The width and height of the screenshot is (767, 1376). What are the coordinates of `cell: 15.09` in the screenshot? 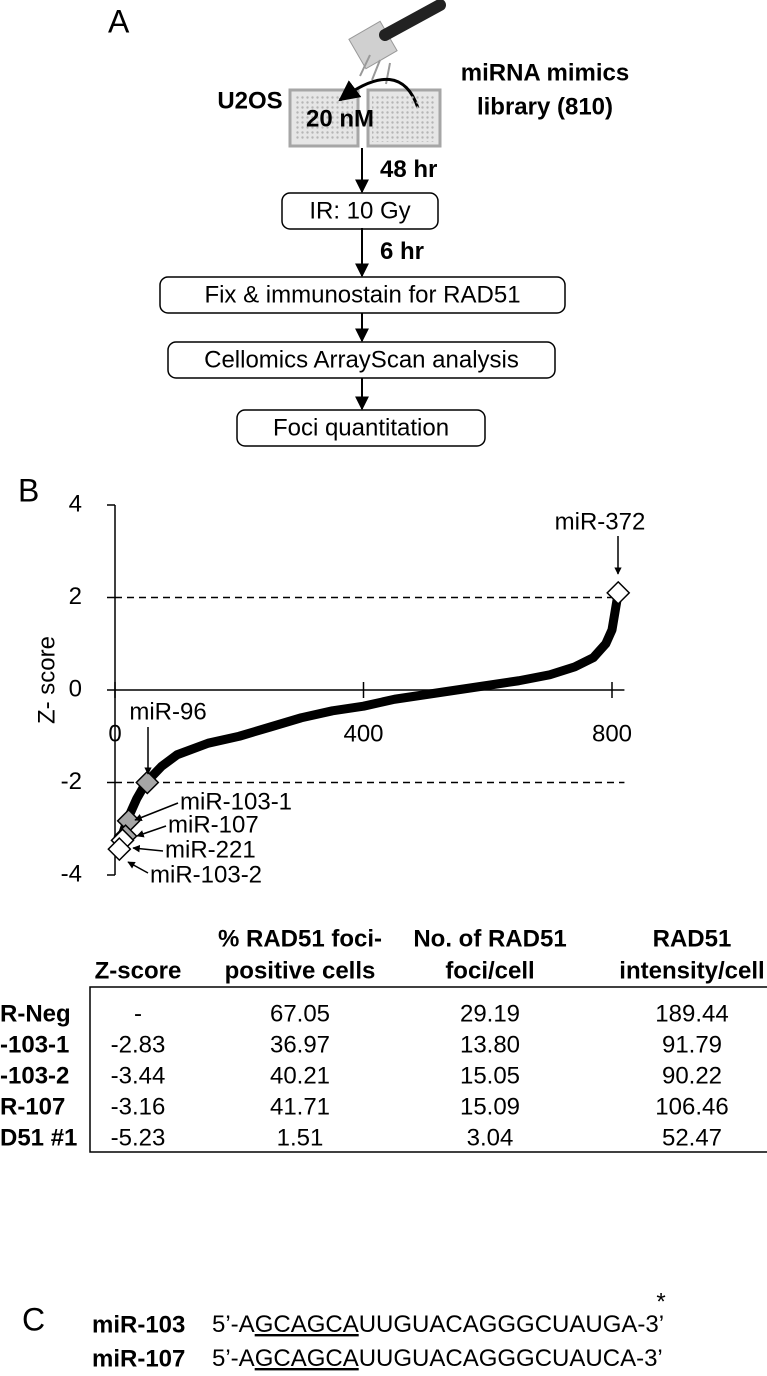 It's located at (490, 1106).